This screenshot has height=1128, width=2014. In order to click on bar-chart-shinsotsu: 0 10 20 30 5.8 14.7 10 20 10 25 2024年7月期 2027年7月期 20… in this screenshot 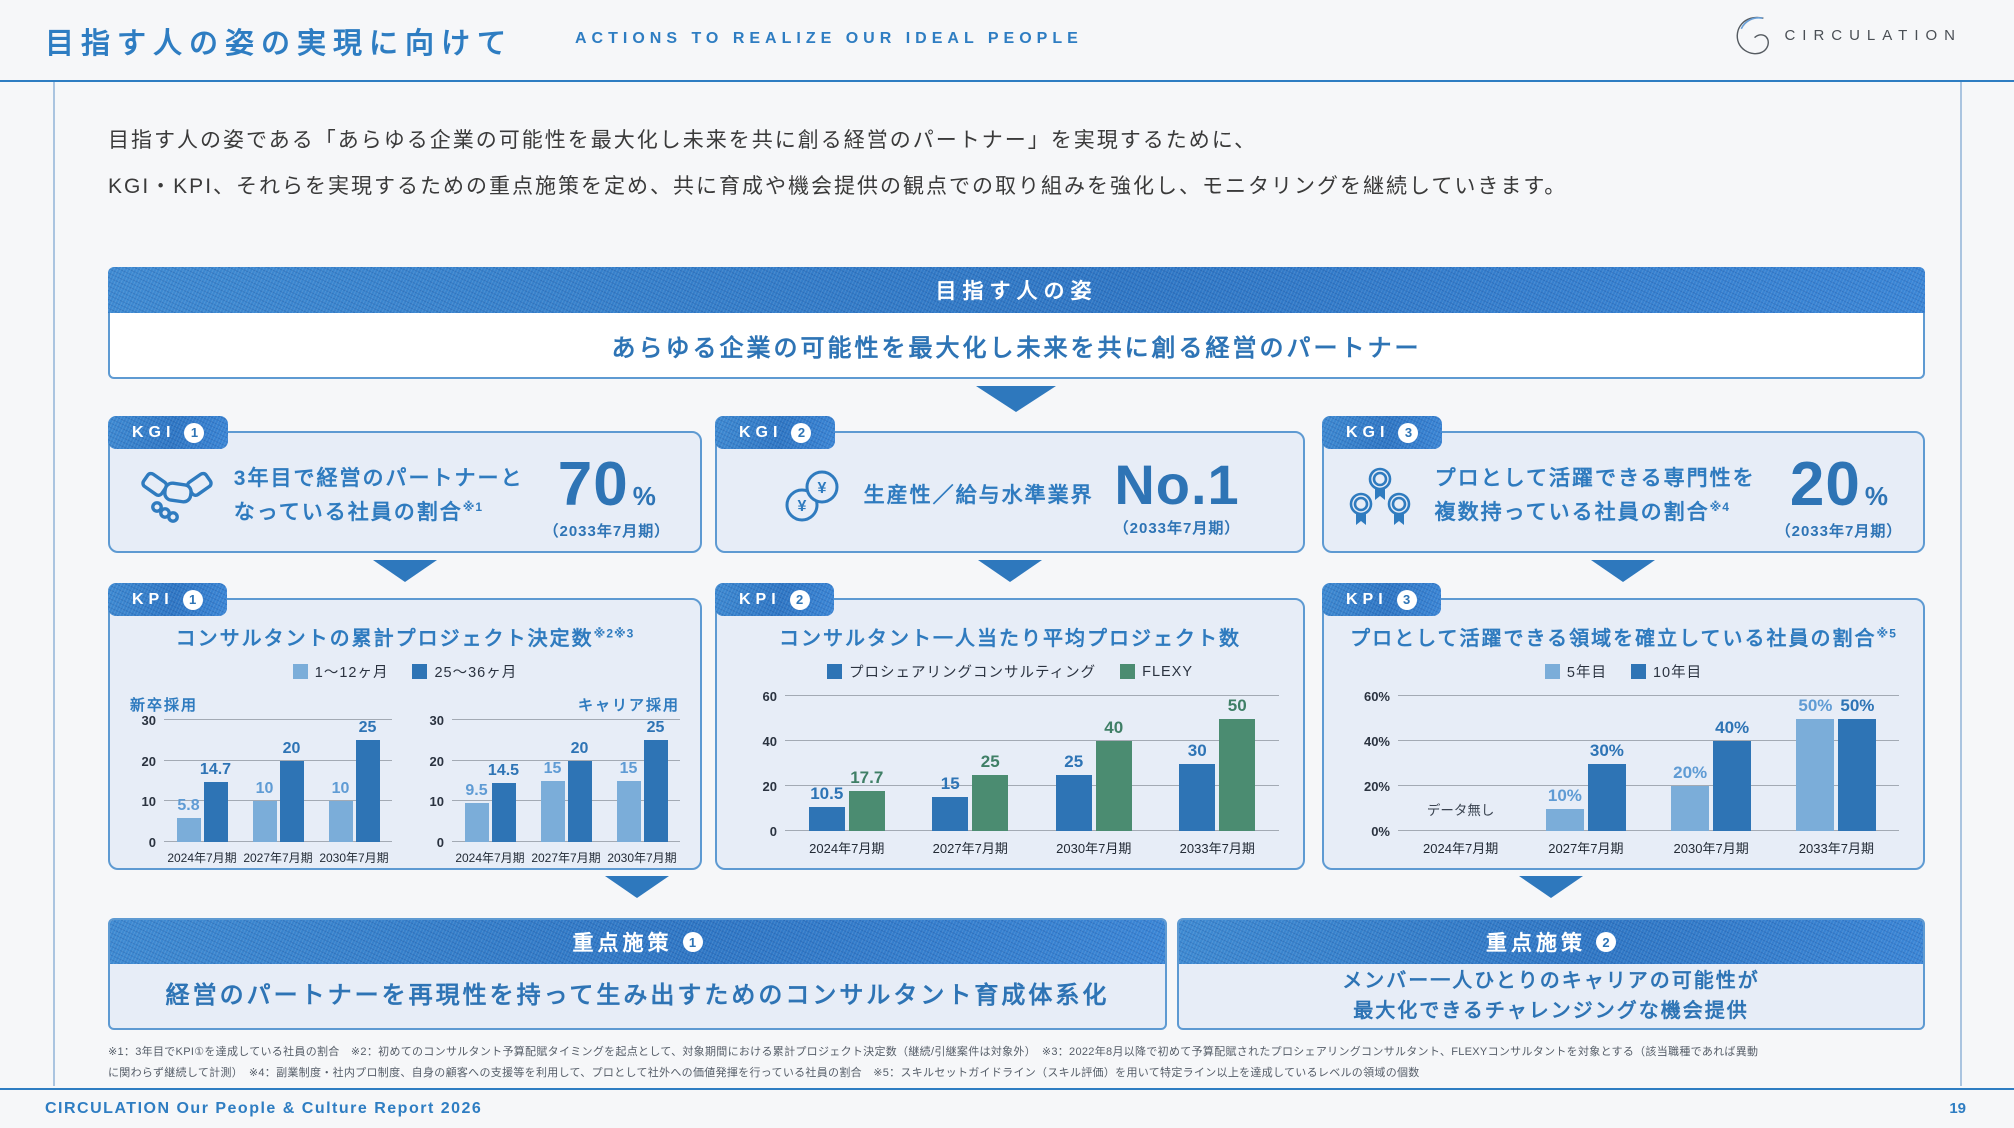, I will do `click(261, 789)`.